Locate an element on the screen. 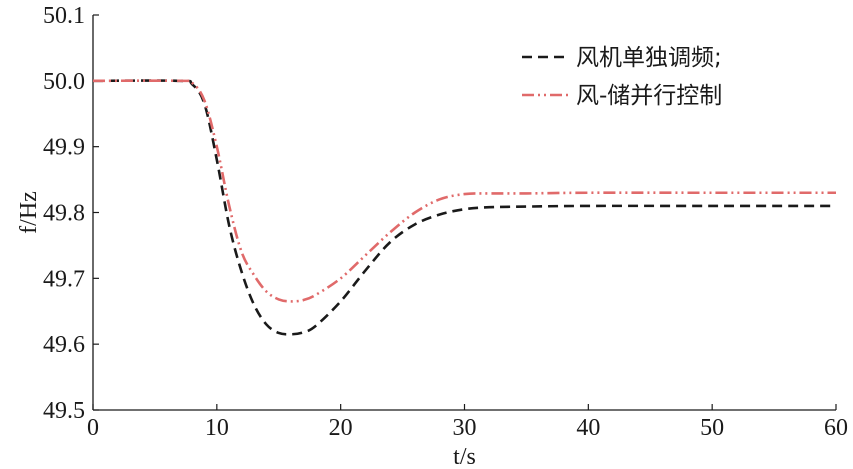 This screenshot has height=469, width=853. x-tick-label: 40 is located at coordinates (588, 428).